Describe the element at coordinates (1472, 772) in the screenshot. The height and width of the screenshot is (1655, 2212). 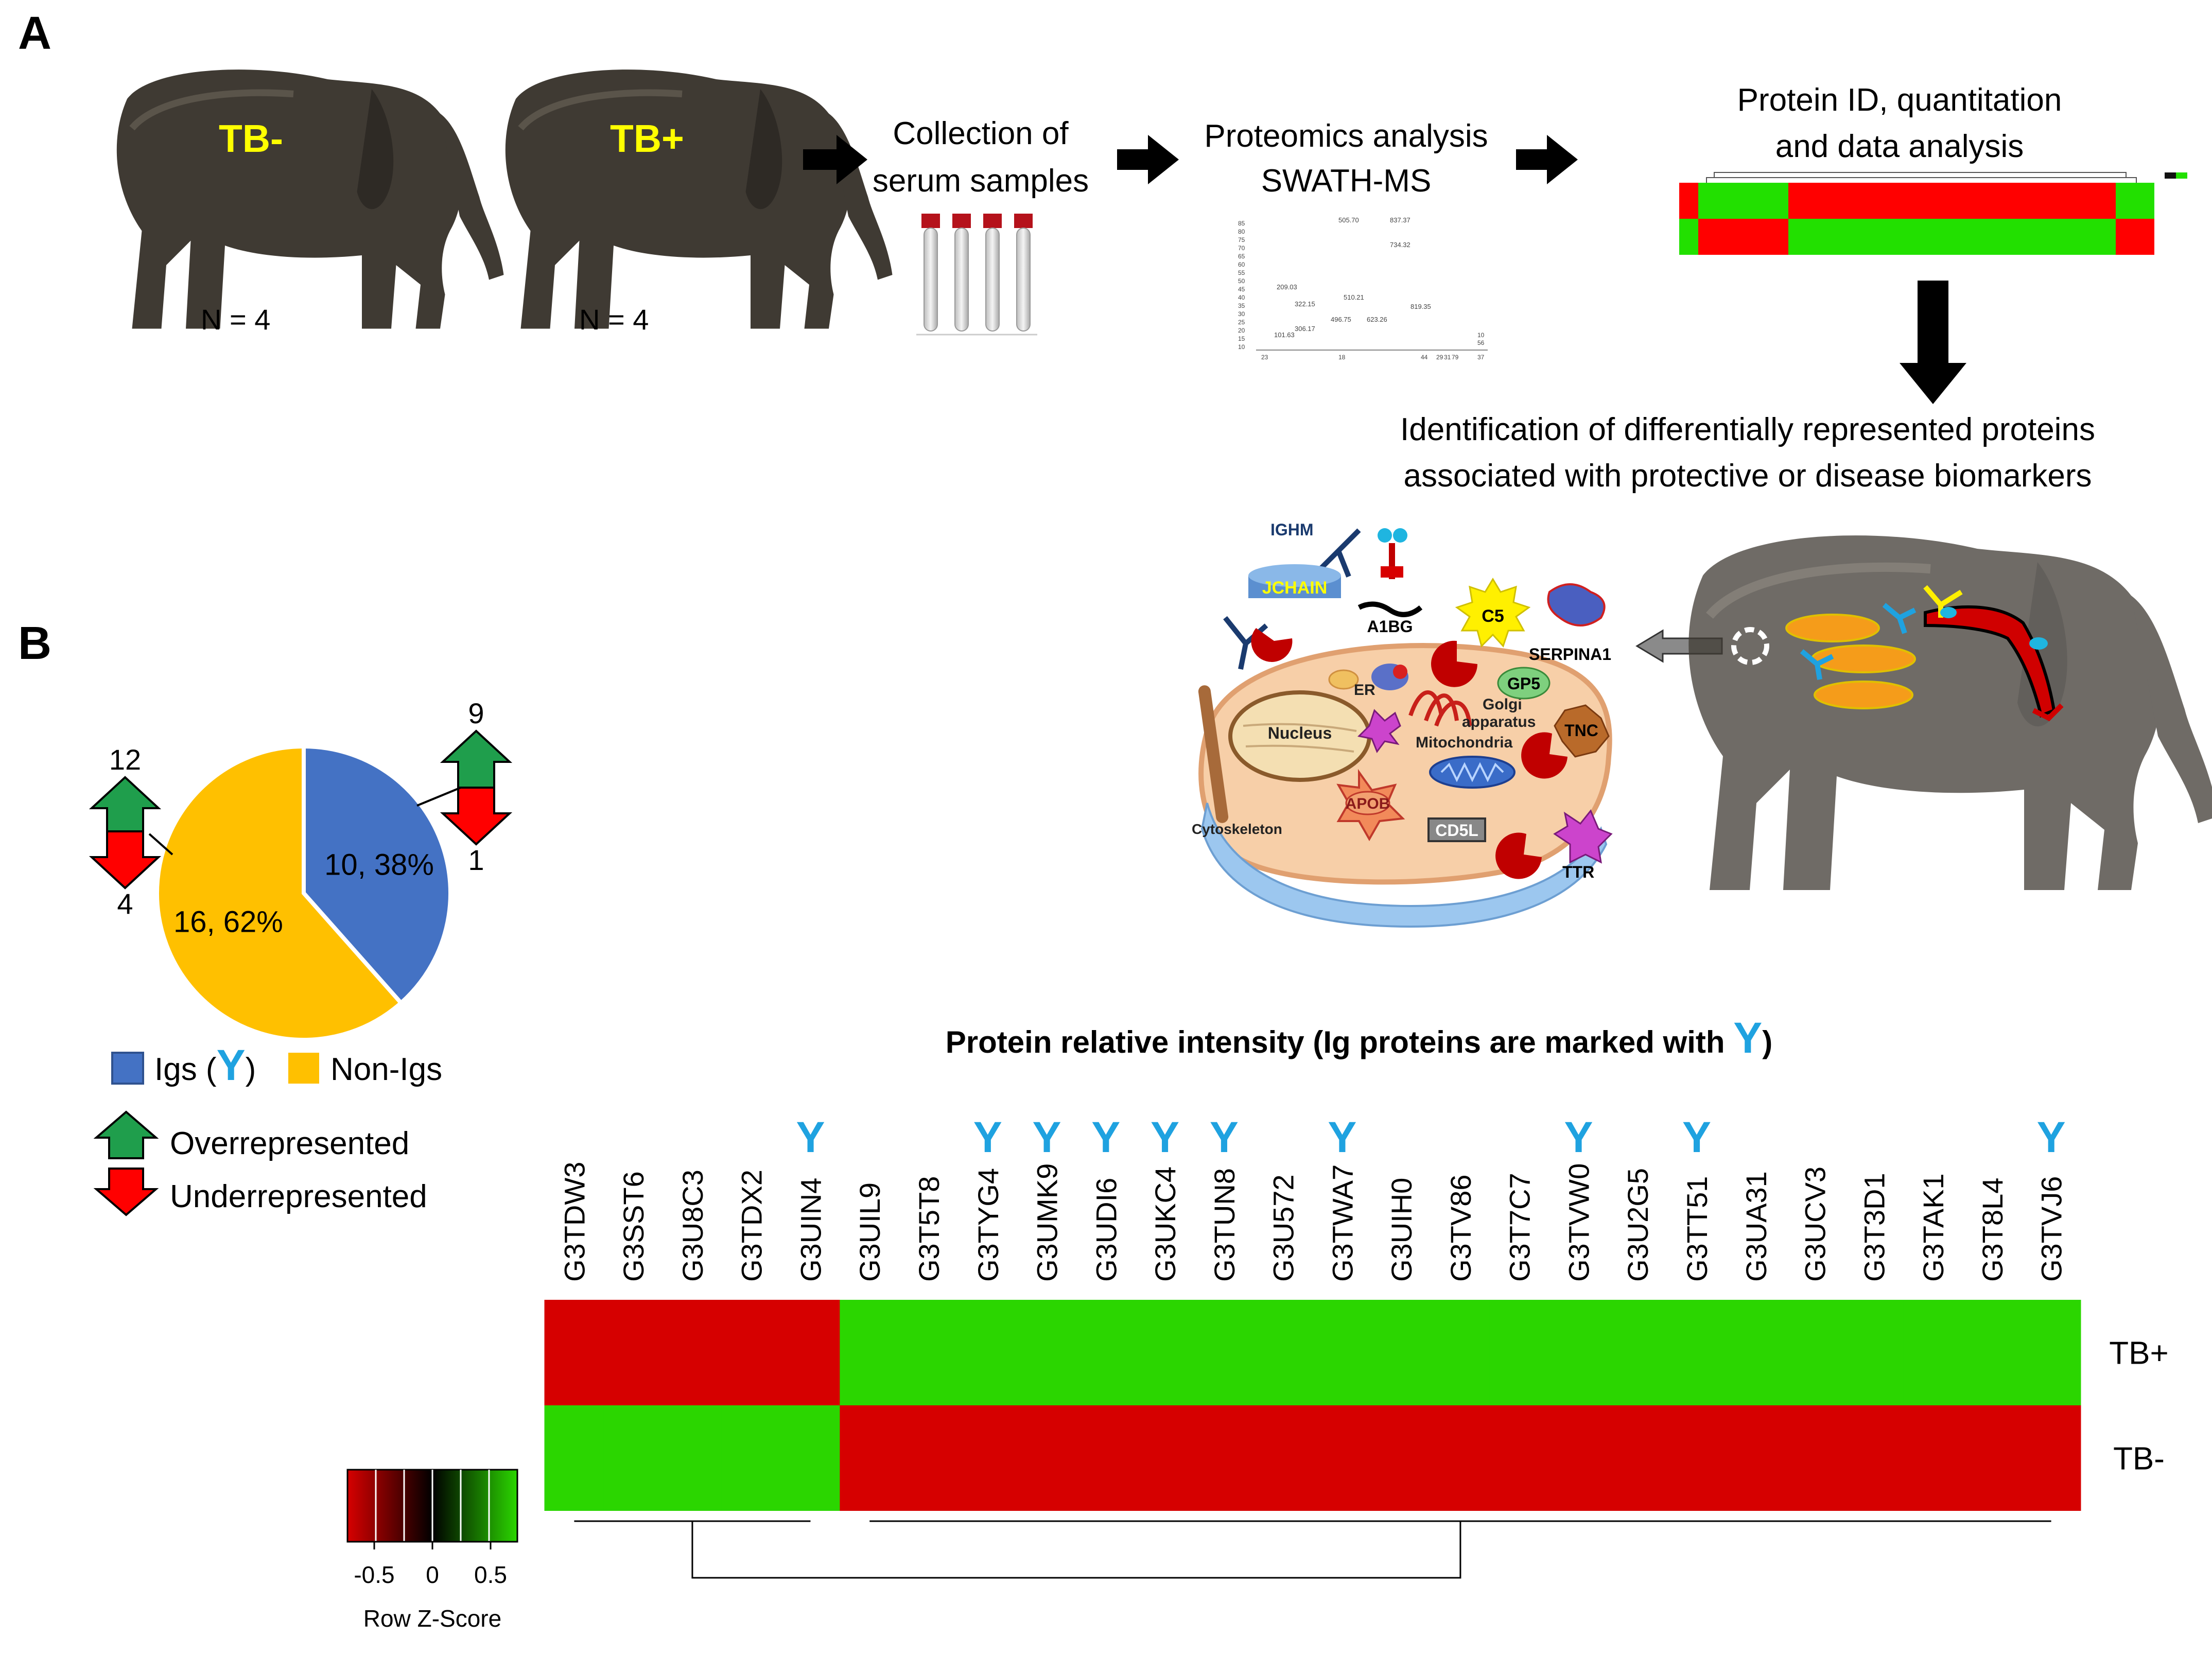
I see `mitochondrion` at that location.